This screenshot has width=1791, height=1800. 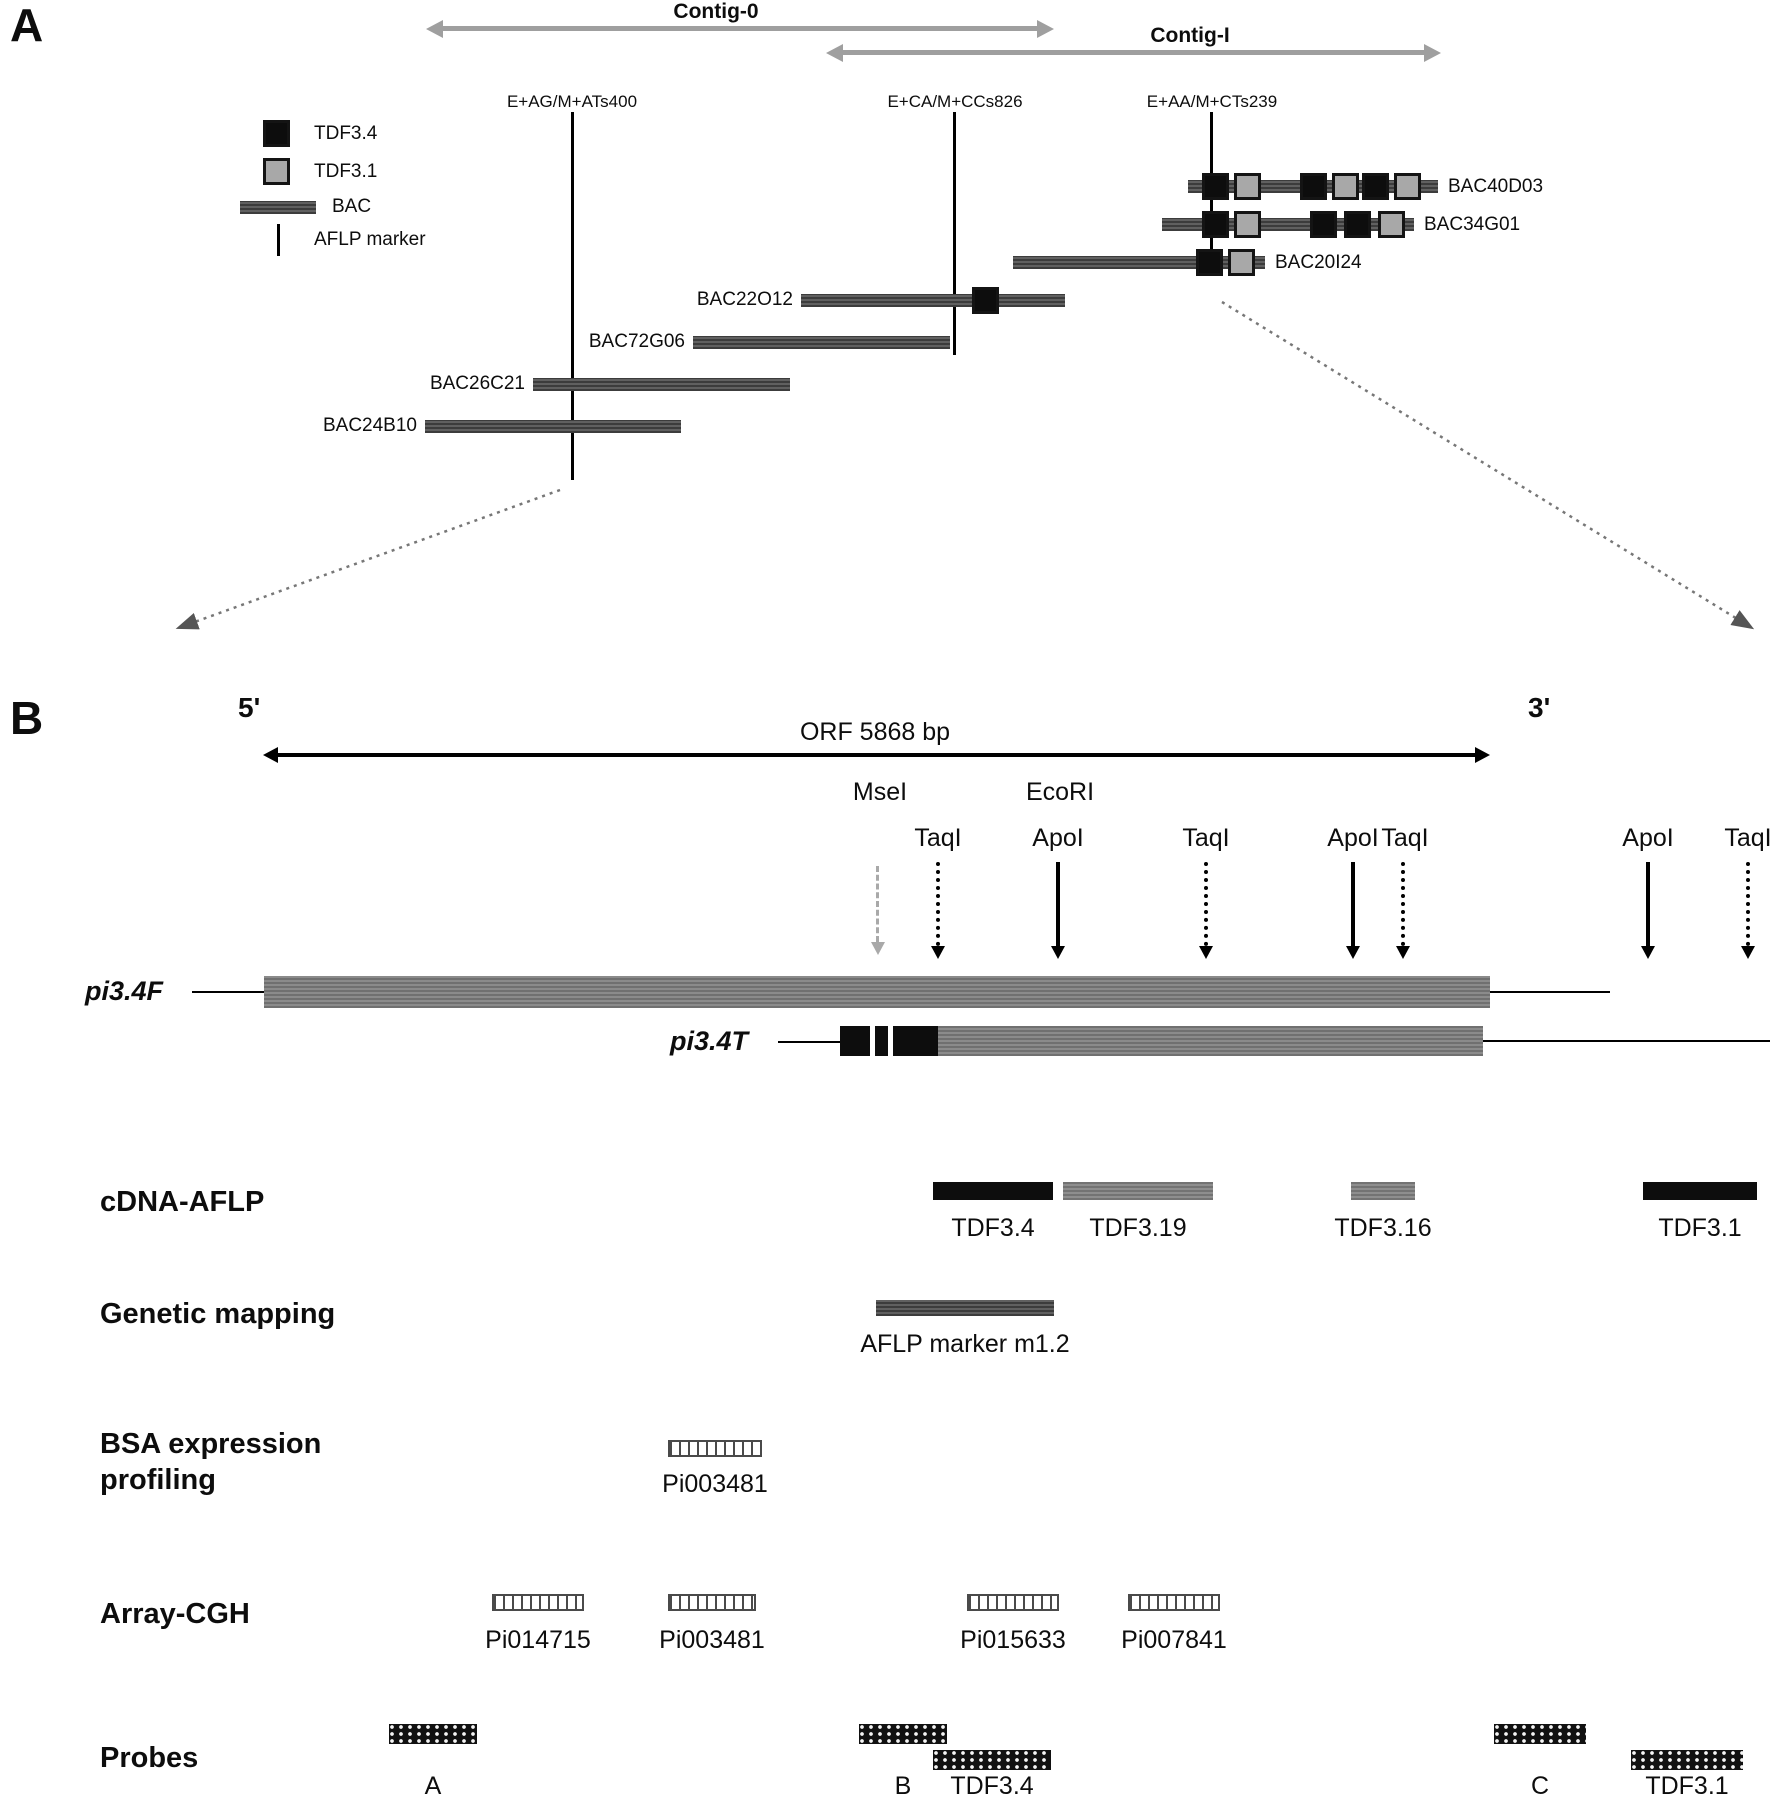 What do you see at coordinates (715, 1484) in the screenshot?
I see `bsa-pi003481-label: Pi003481` at bounding box center [715, 1484].